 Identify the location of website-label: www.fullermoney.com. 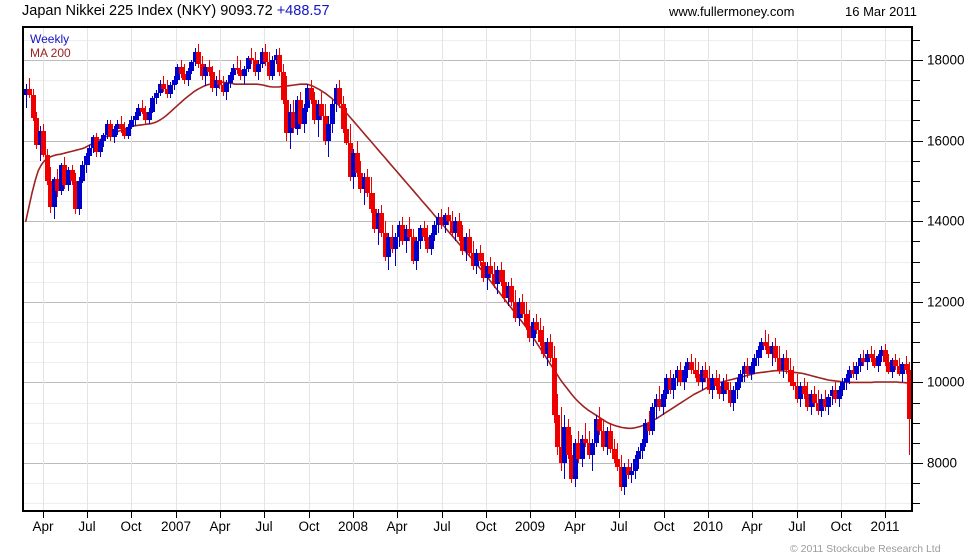
(732, 11).